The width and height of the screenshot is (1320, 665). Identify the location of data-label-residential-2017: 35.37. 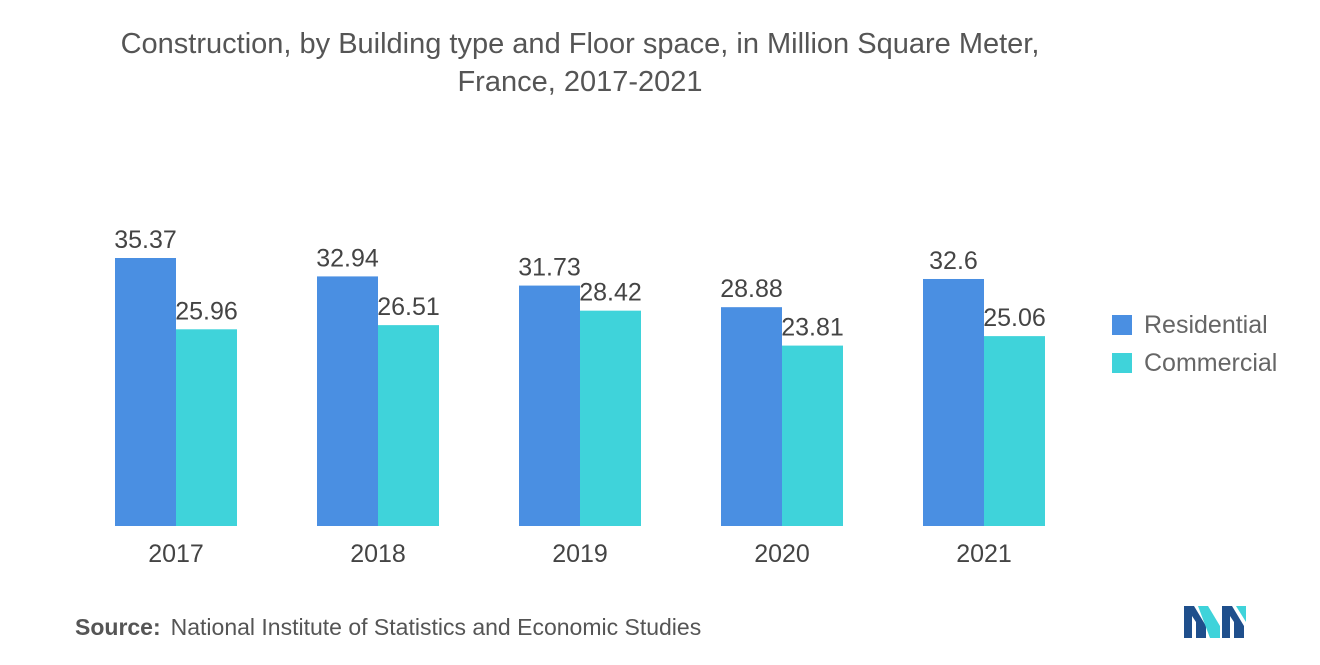
(145, 240).